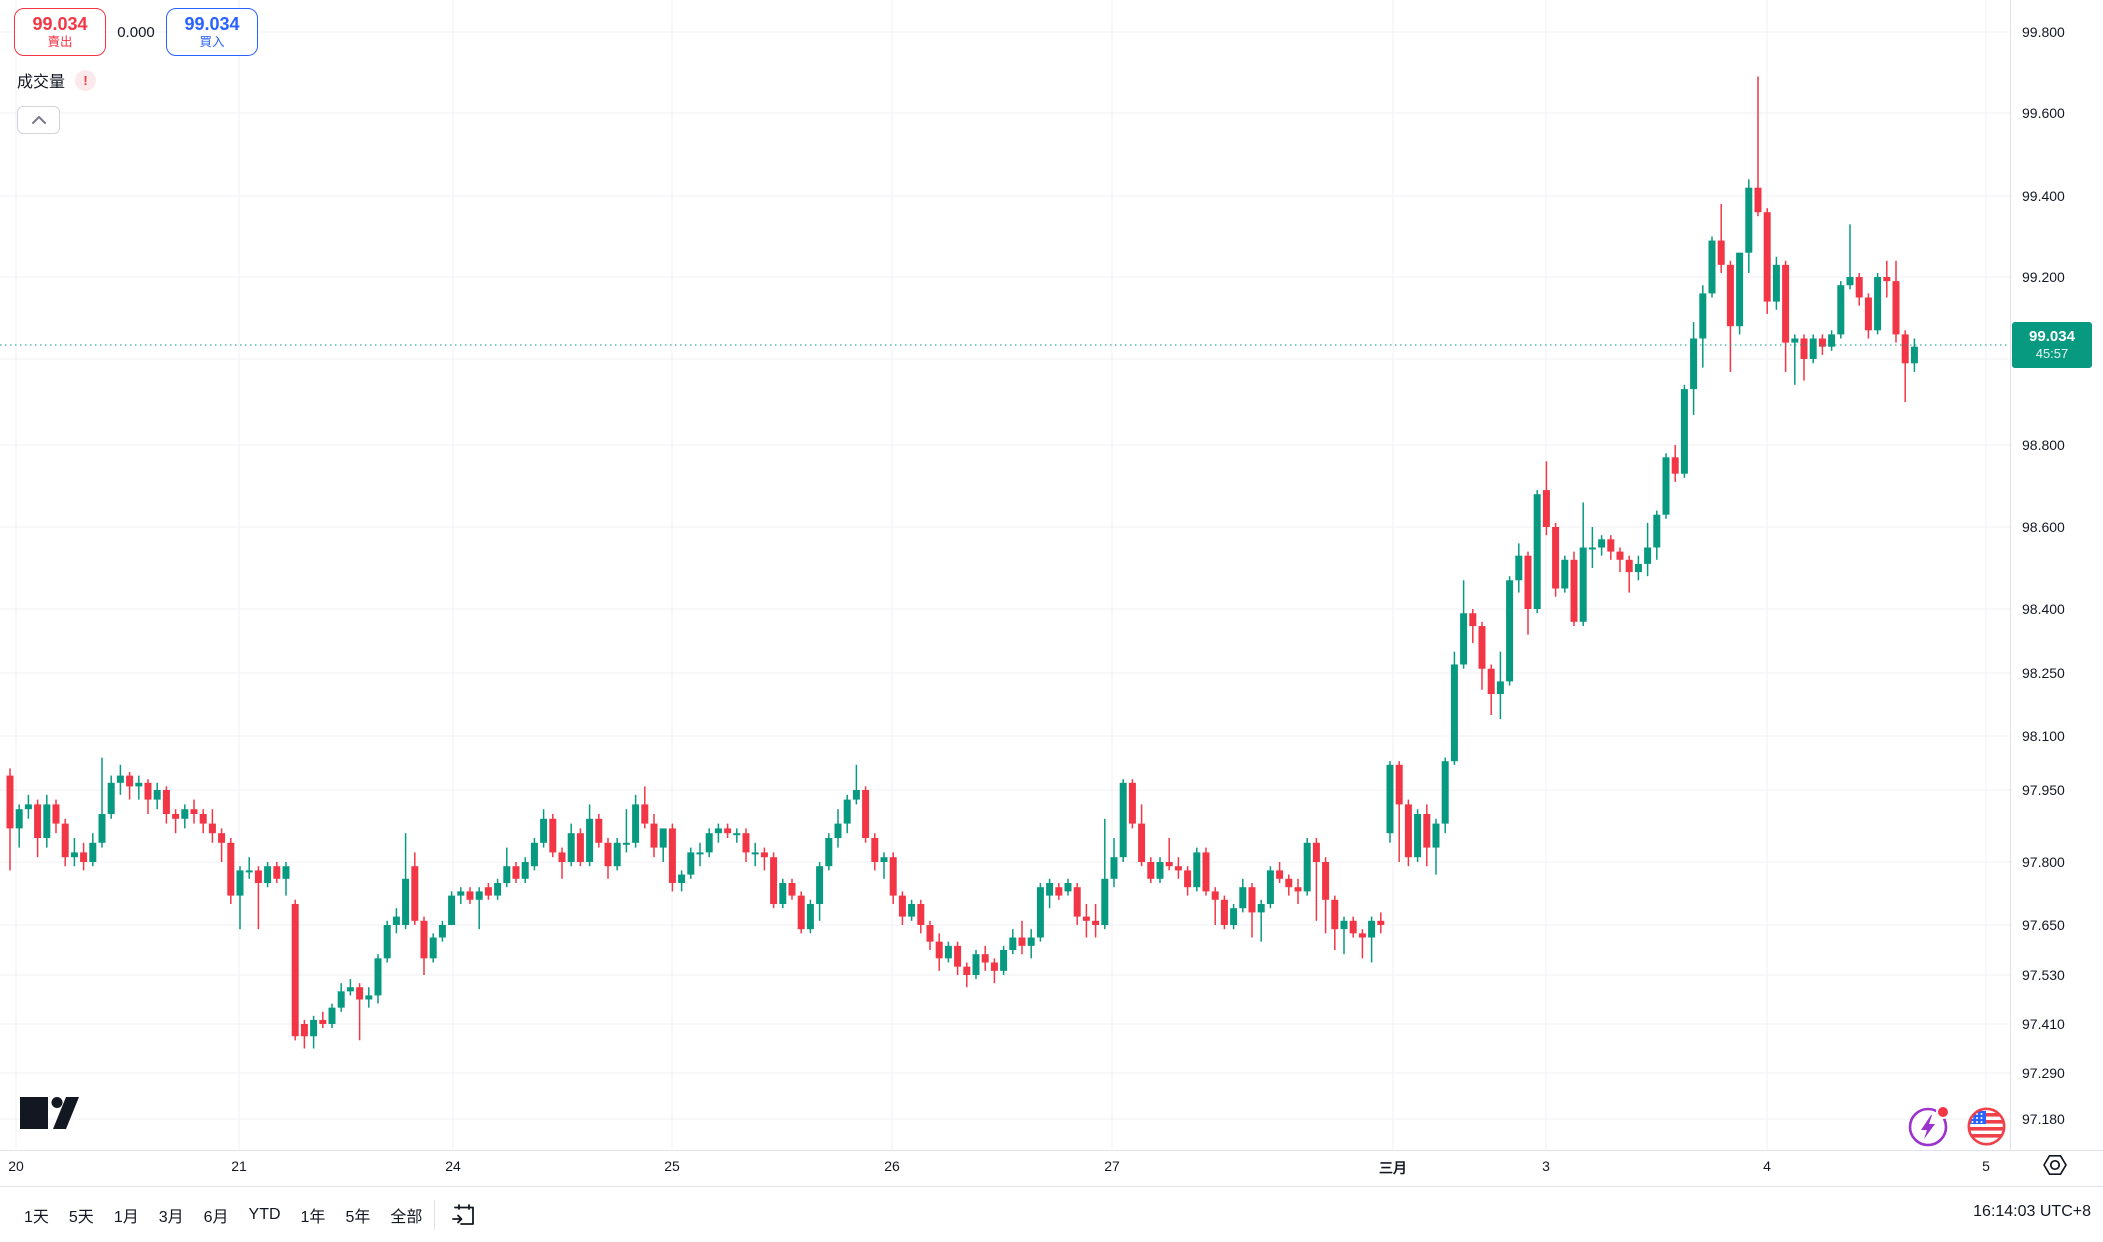 The width and height of the screenshot is (2103, 1242). Describe the element at coordinates (171, 1217) in the screenshot. I see `range-button-3月: 3月` at that location.